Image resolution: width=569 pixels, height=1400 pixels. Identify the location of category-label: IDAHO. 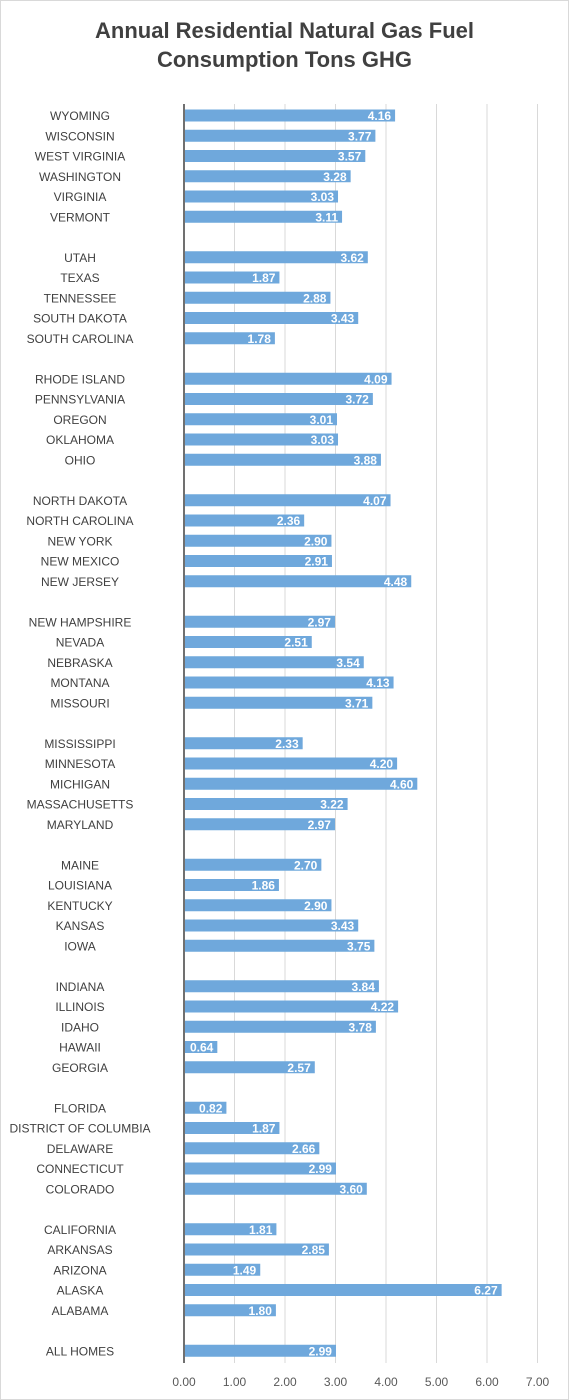
(80, 1027).